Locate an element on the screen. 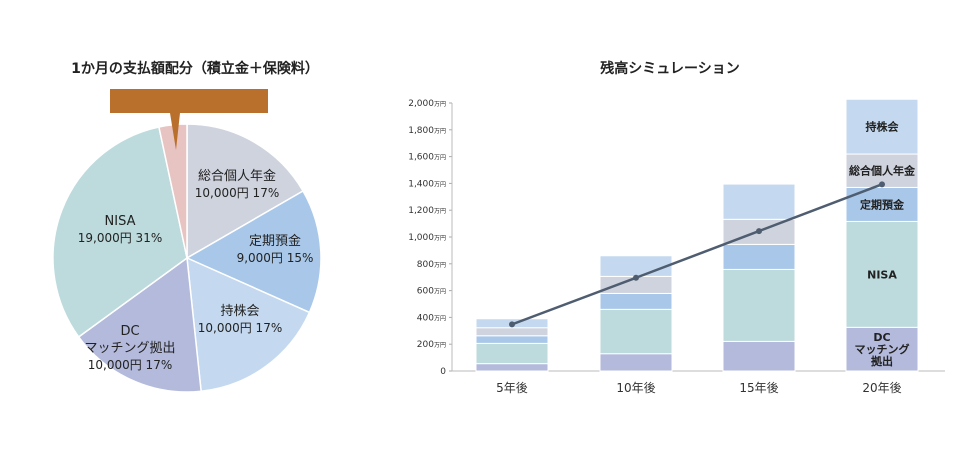 The width and height of the screenshot is (980, 465). x-tick-label: 20年後 is located at coordinates (881, 388).